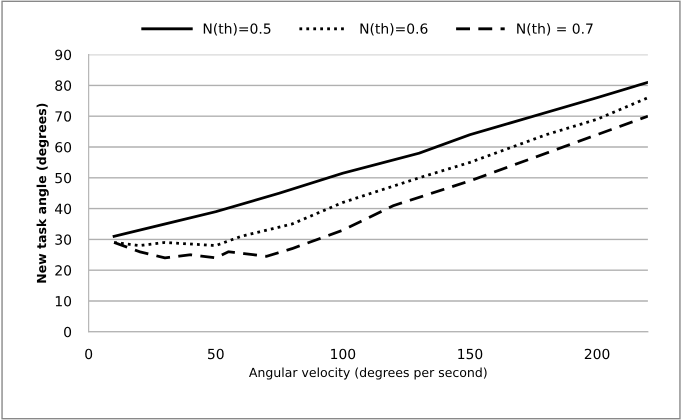  I want to click on x-tick-label: 150, so click(470, 354).